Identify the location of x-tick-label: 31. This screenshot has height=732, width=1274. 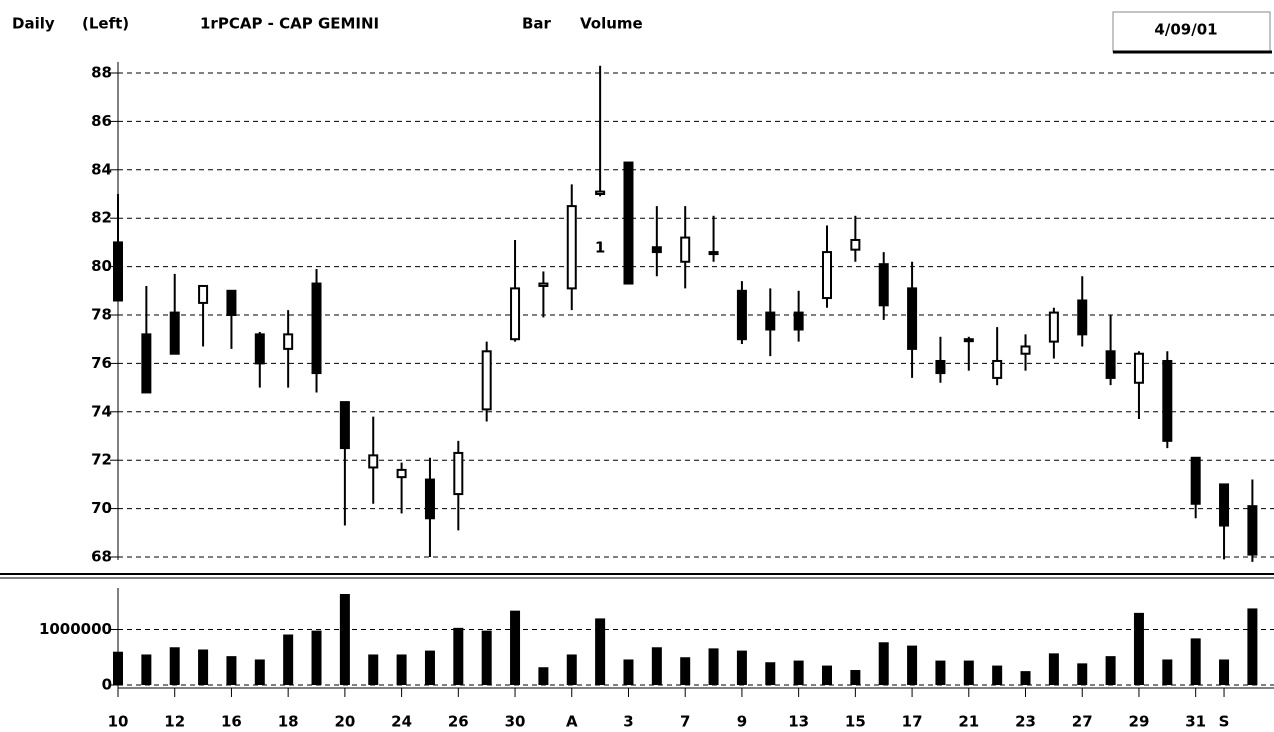
(1195, 722).